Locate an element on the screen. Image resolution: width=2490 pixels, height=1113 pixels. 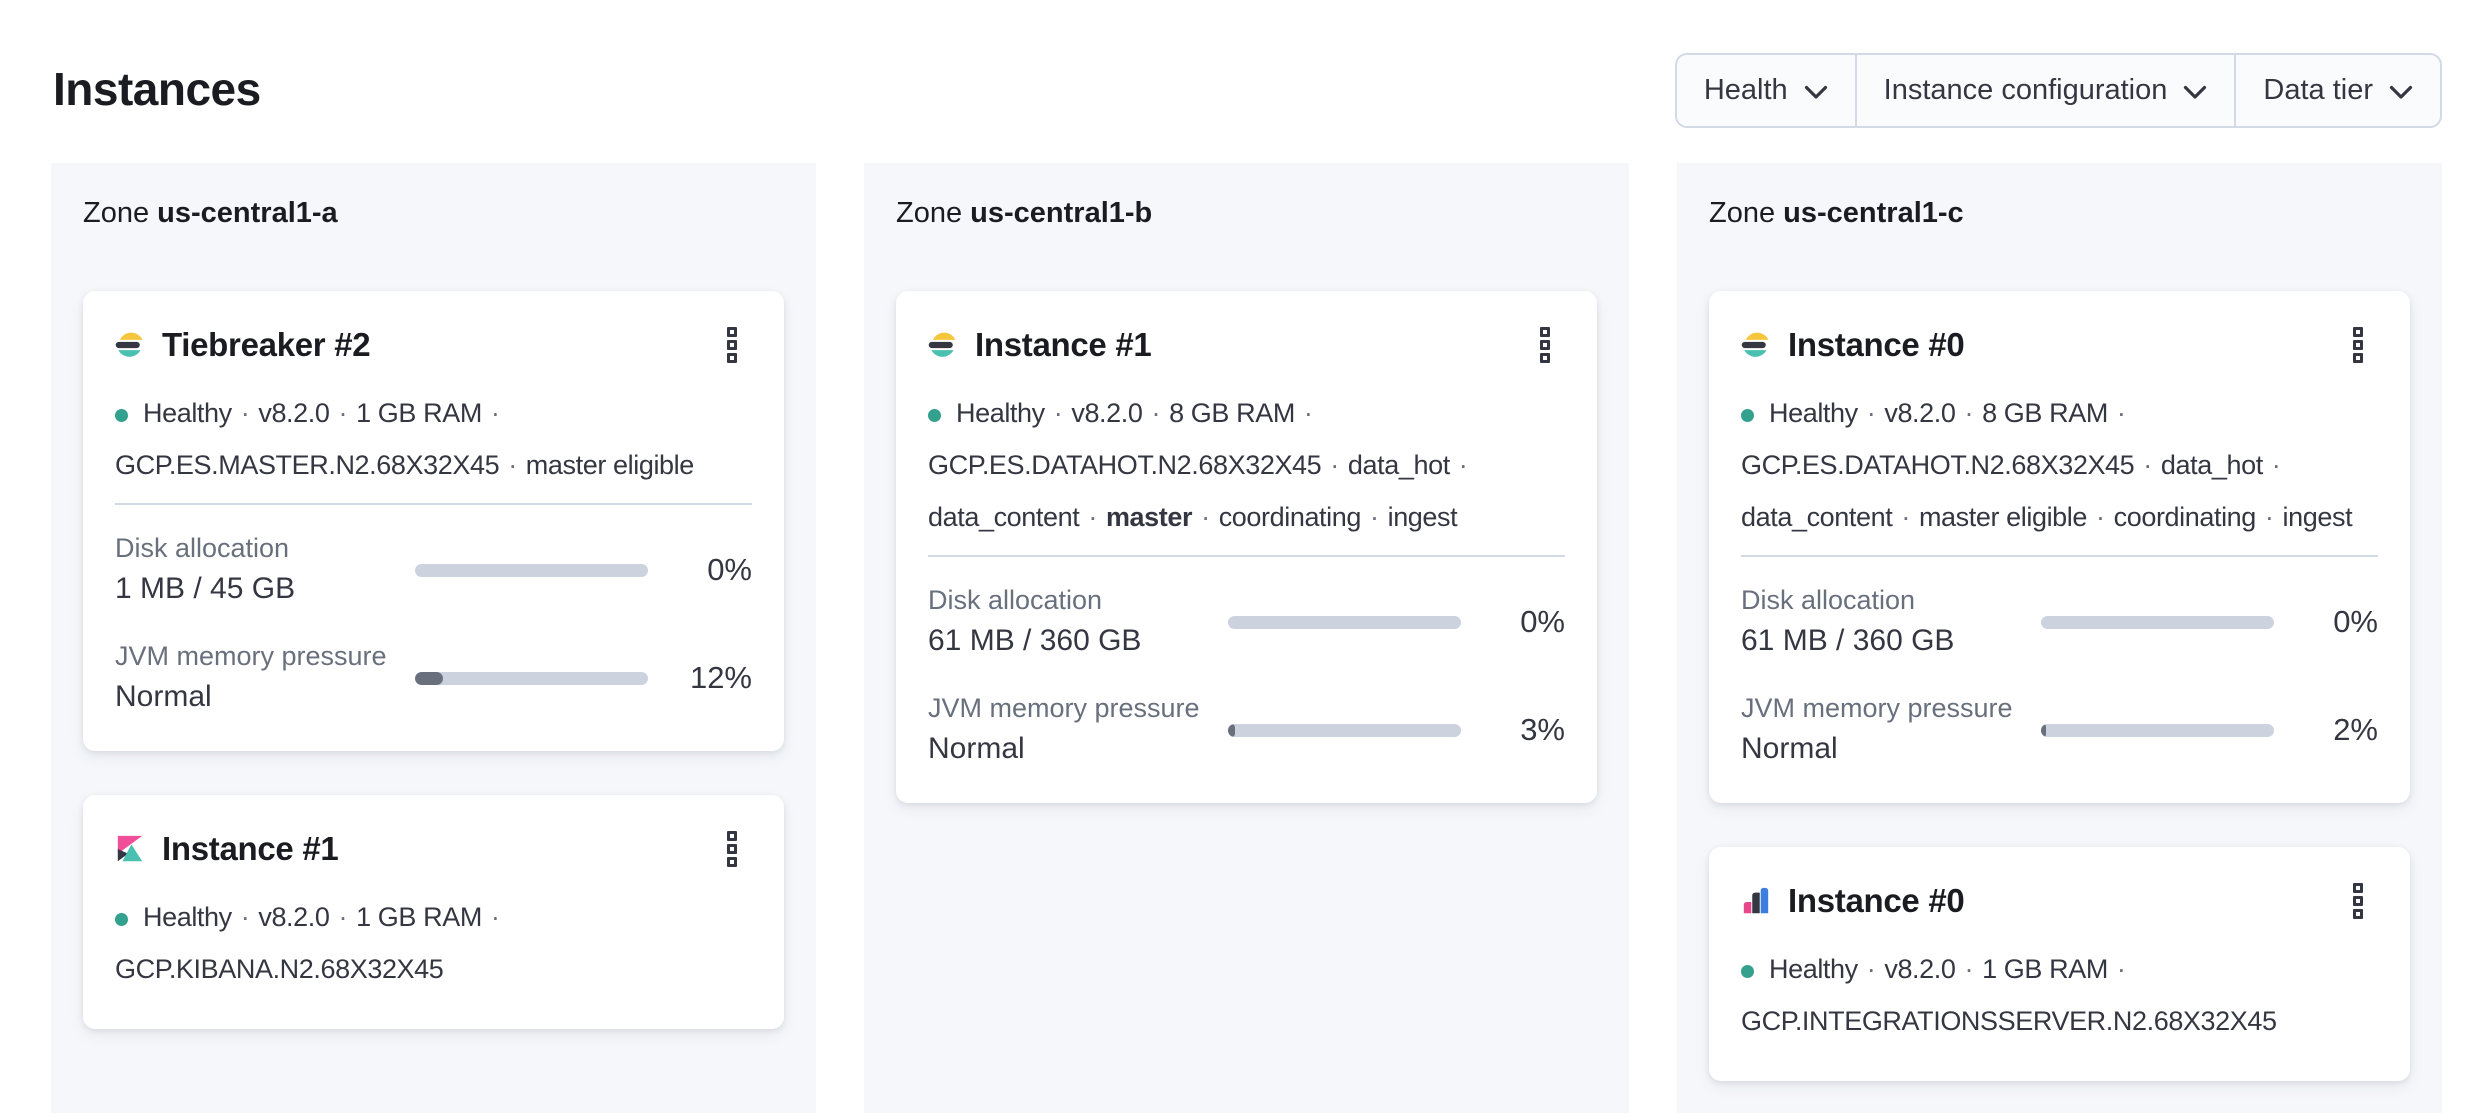
filter-button-instance-configuration-label: Instance configuration is located at coordinates (2025, 90).